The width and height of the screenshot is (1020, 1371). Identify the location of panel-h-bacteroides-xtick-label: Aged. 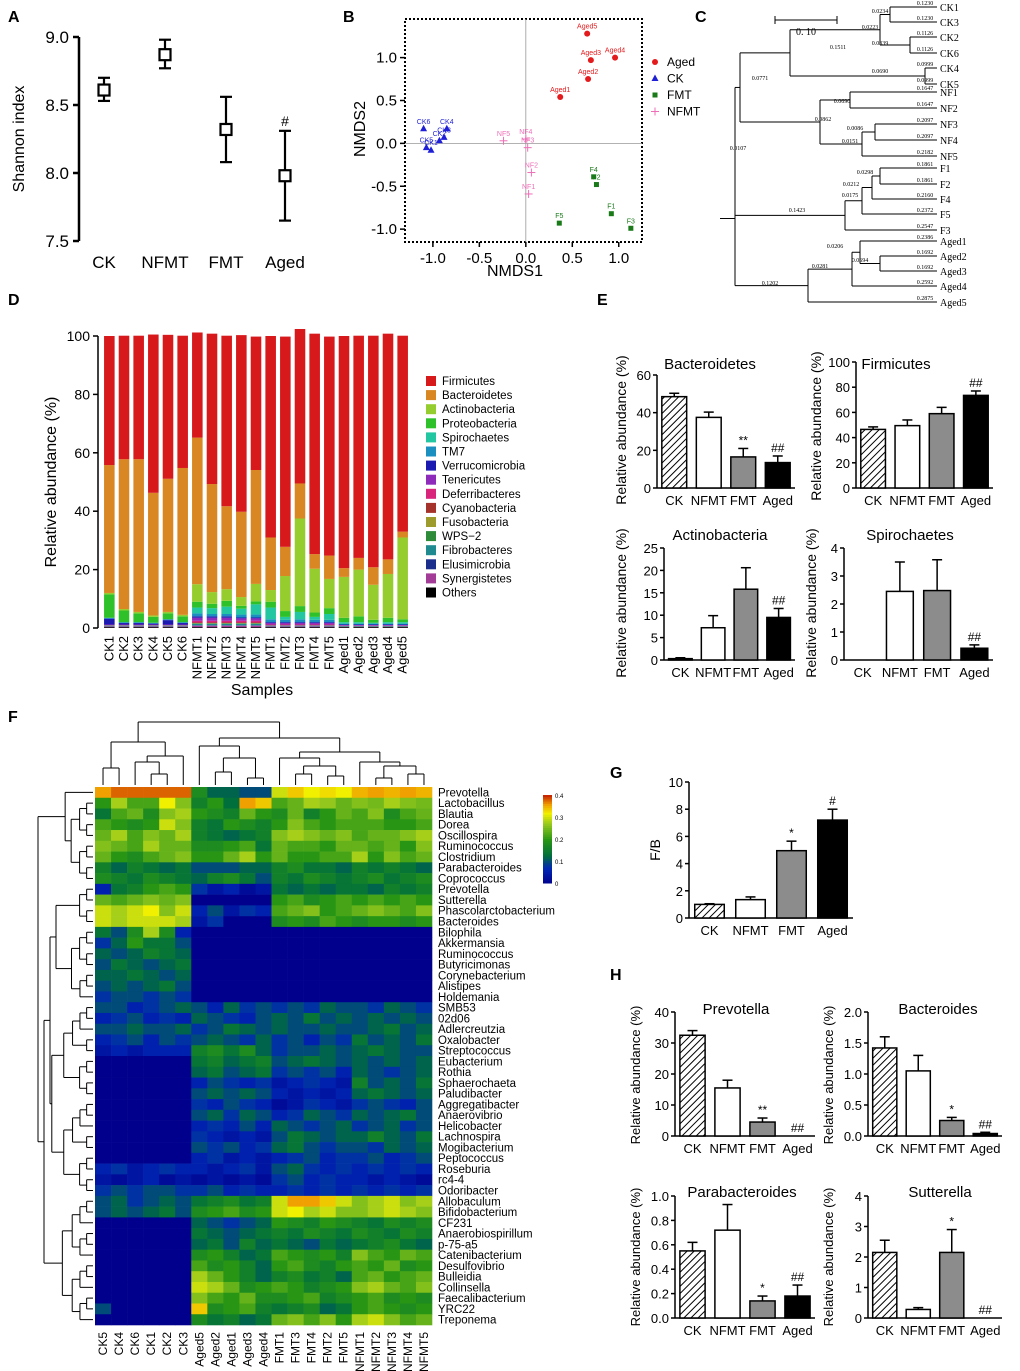
(985, 1148).